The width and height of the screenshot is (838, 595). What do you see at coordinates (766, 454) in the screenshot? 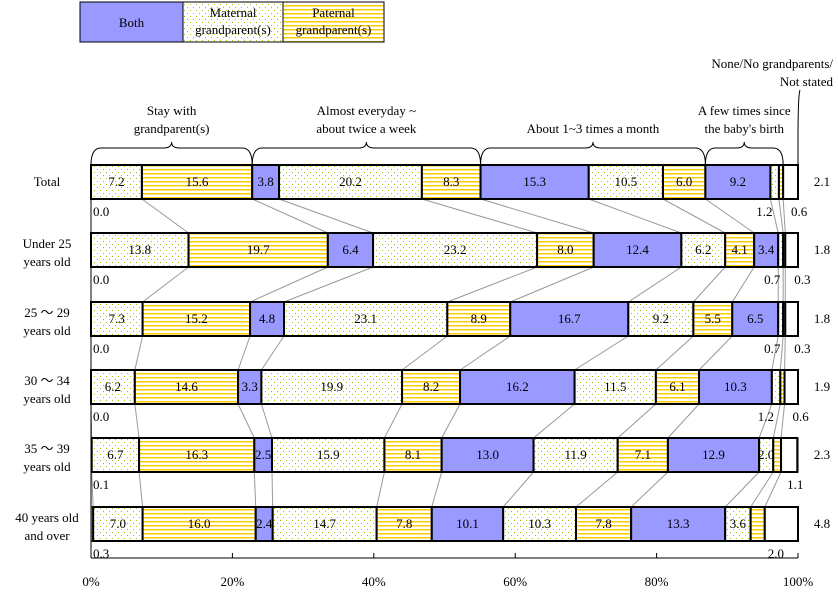
I see `data-label: 2.0` at bounding box center [766, 454].